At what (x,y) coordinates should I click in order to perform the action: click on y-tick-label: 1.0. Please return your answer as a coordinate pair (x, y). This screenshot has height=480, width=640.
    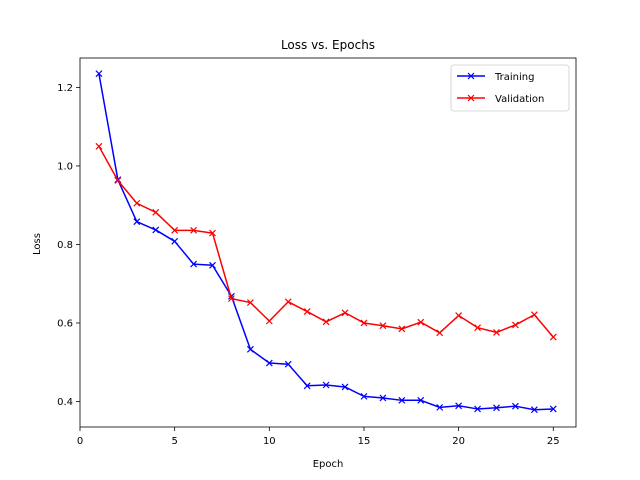
    Looking at the image, I should click on (65, 166).